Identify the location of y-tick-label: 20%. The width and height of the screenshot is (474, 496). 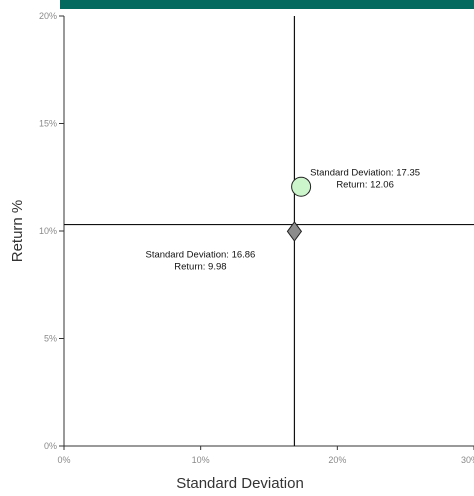
(48, 16).